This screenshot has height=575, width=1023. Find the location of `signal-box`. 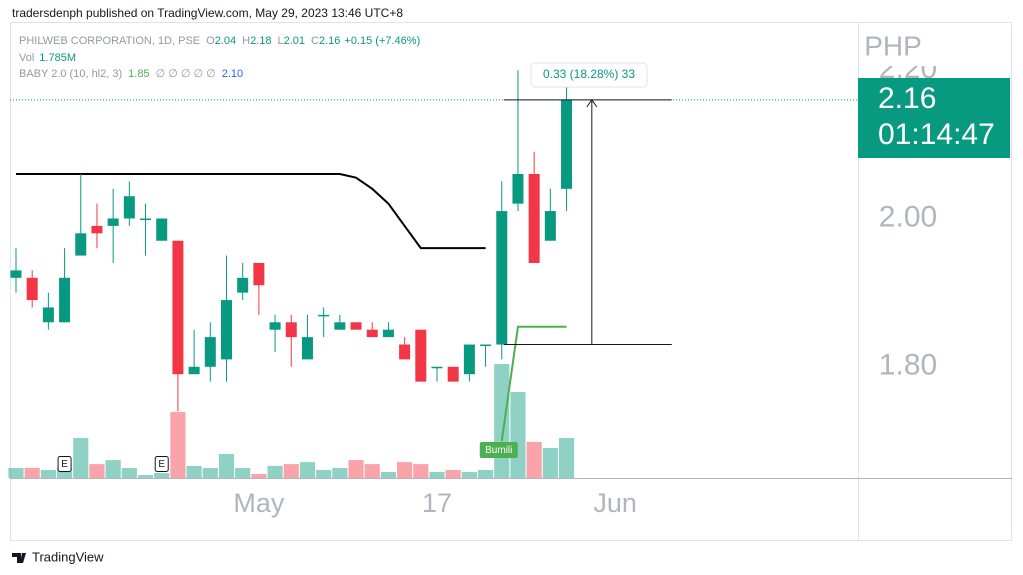

signal-box is located at coordinates (498, 450).